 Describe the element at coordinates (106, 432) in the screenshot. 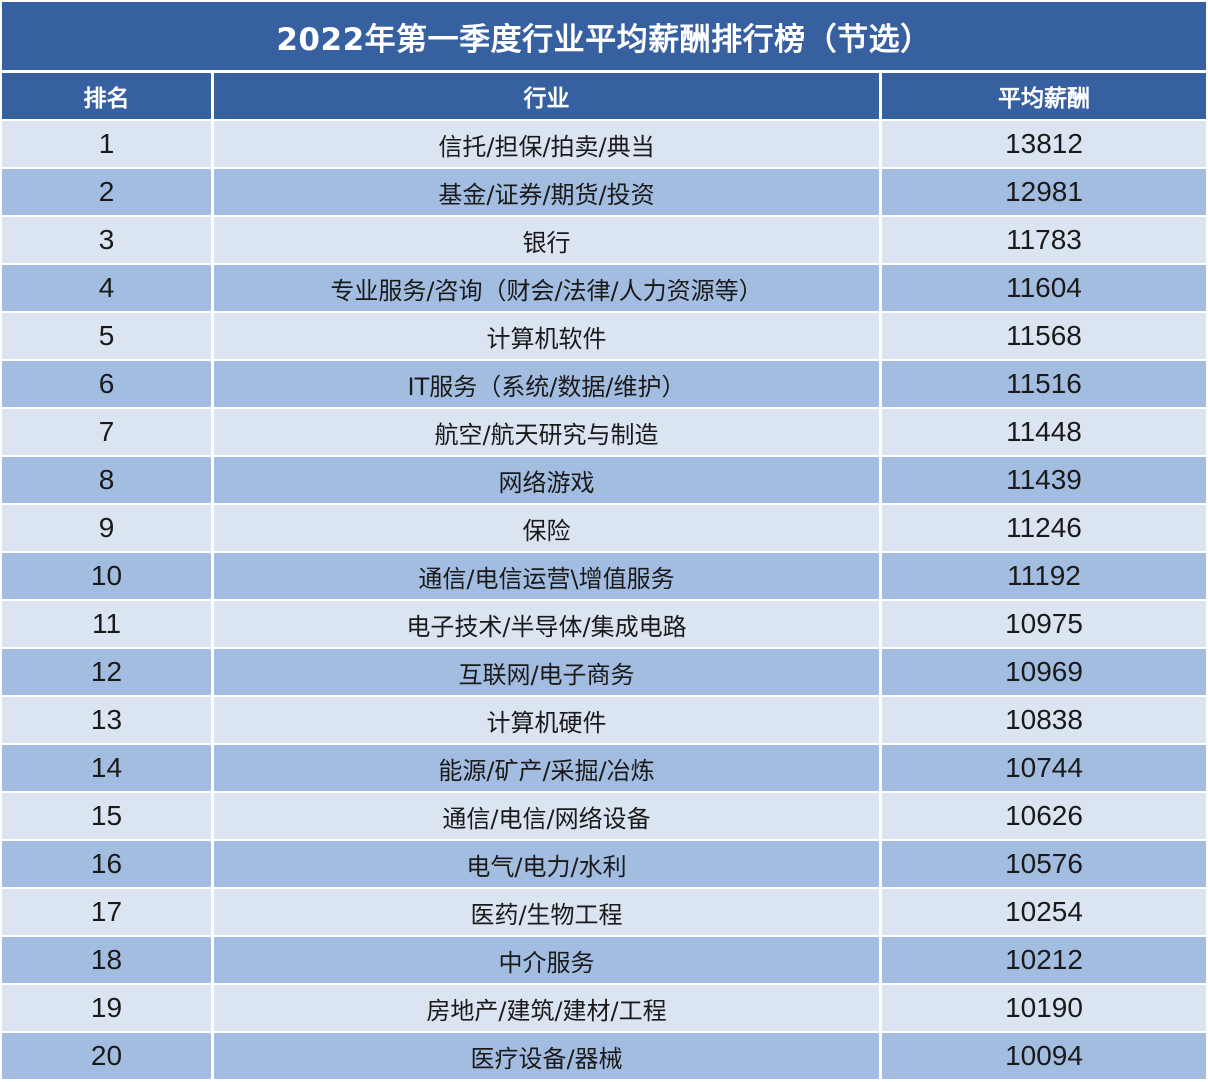

I see `rank-cell: 7` at that location.